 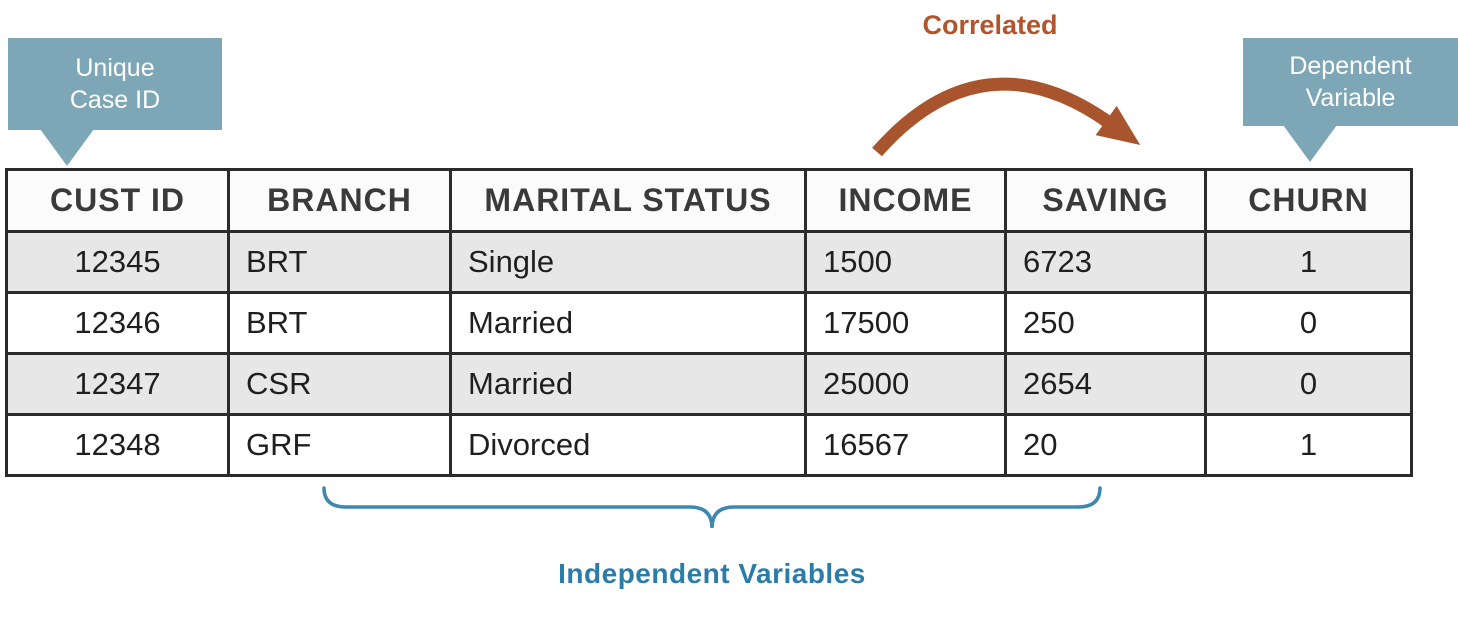 I want to click on cell-marital-status: Single, so click(x=628, y=262).